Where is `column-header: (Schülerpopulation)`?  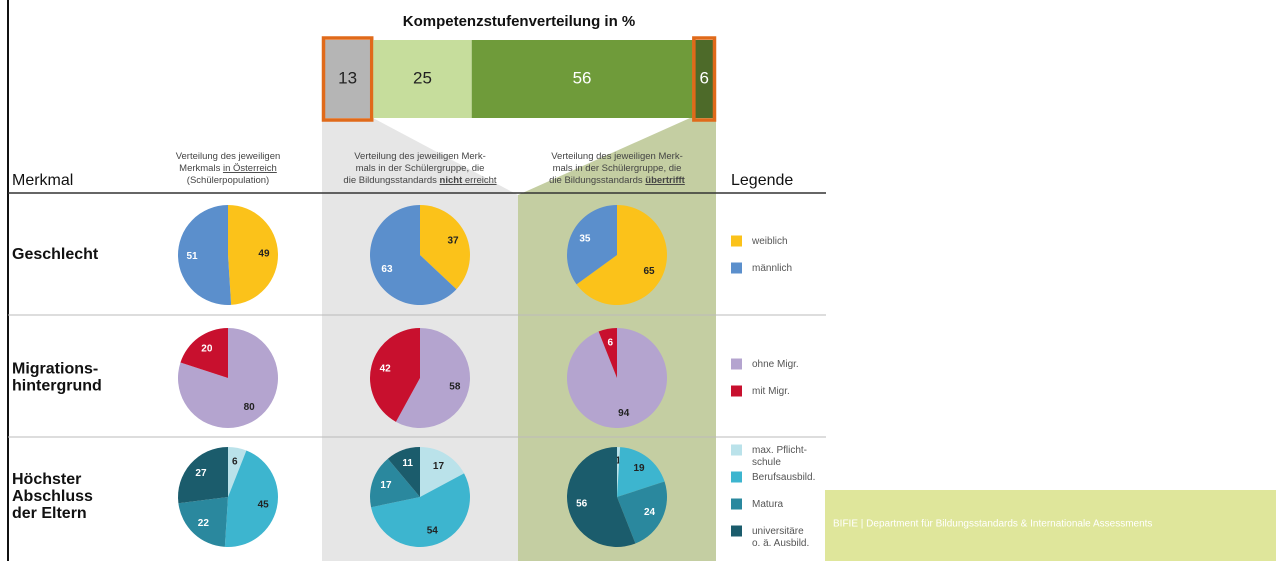 column-header: (Schülerpopulation) is located at coordinates (228, 180).